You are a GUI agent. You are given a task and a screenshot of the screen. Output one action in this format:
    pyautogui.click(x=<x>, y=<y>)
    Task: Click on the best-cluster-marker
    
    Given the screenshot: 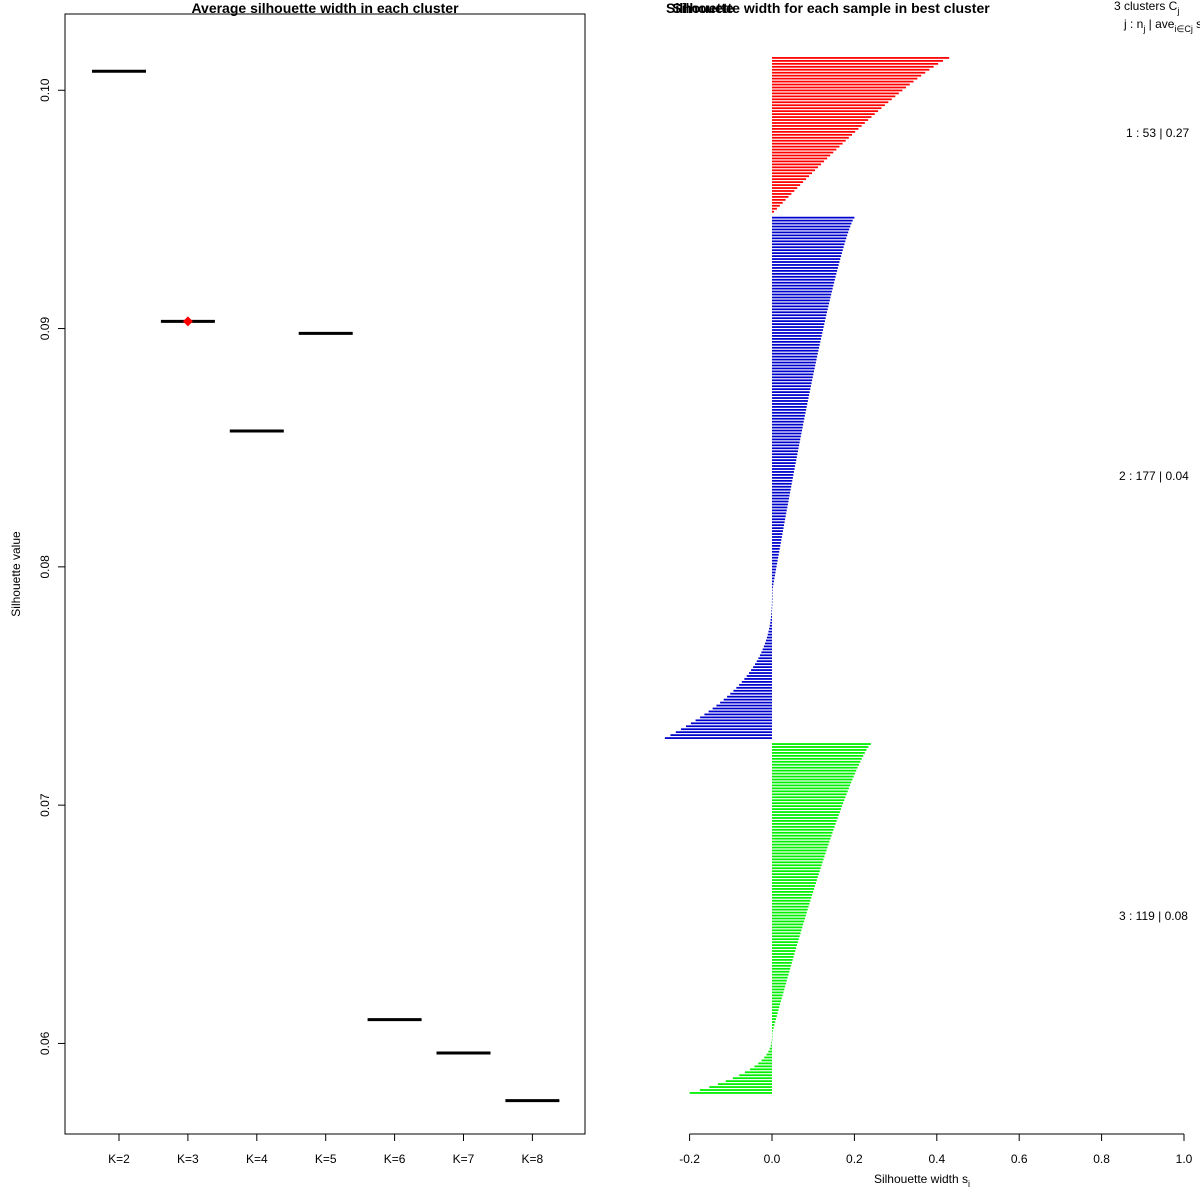 What is the action you would take?
    pyautogui.click(x=187, y=321)
    